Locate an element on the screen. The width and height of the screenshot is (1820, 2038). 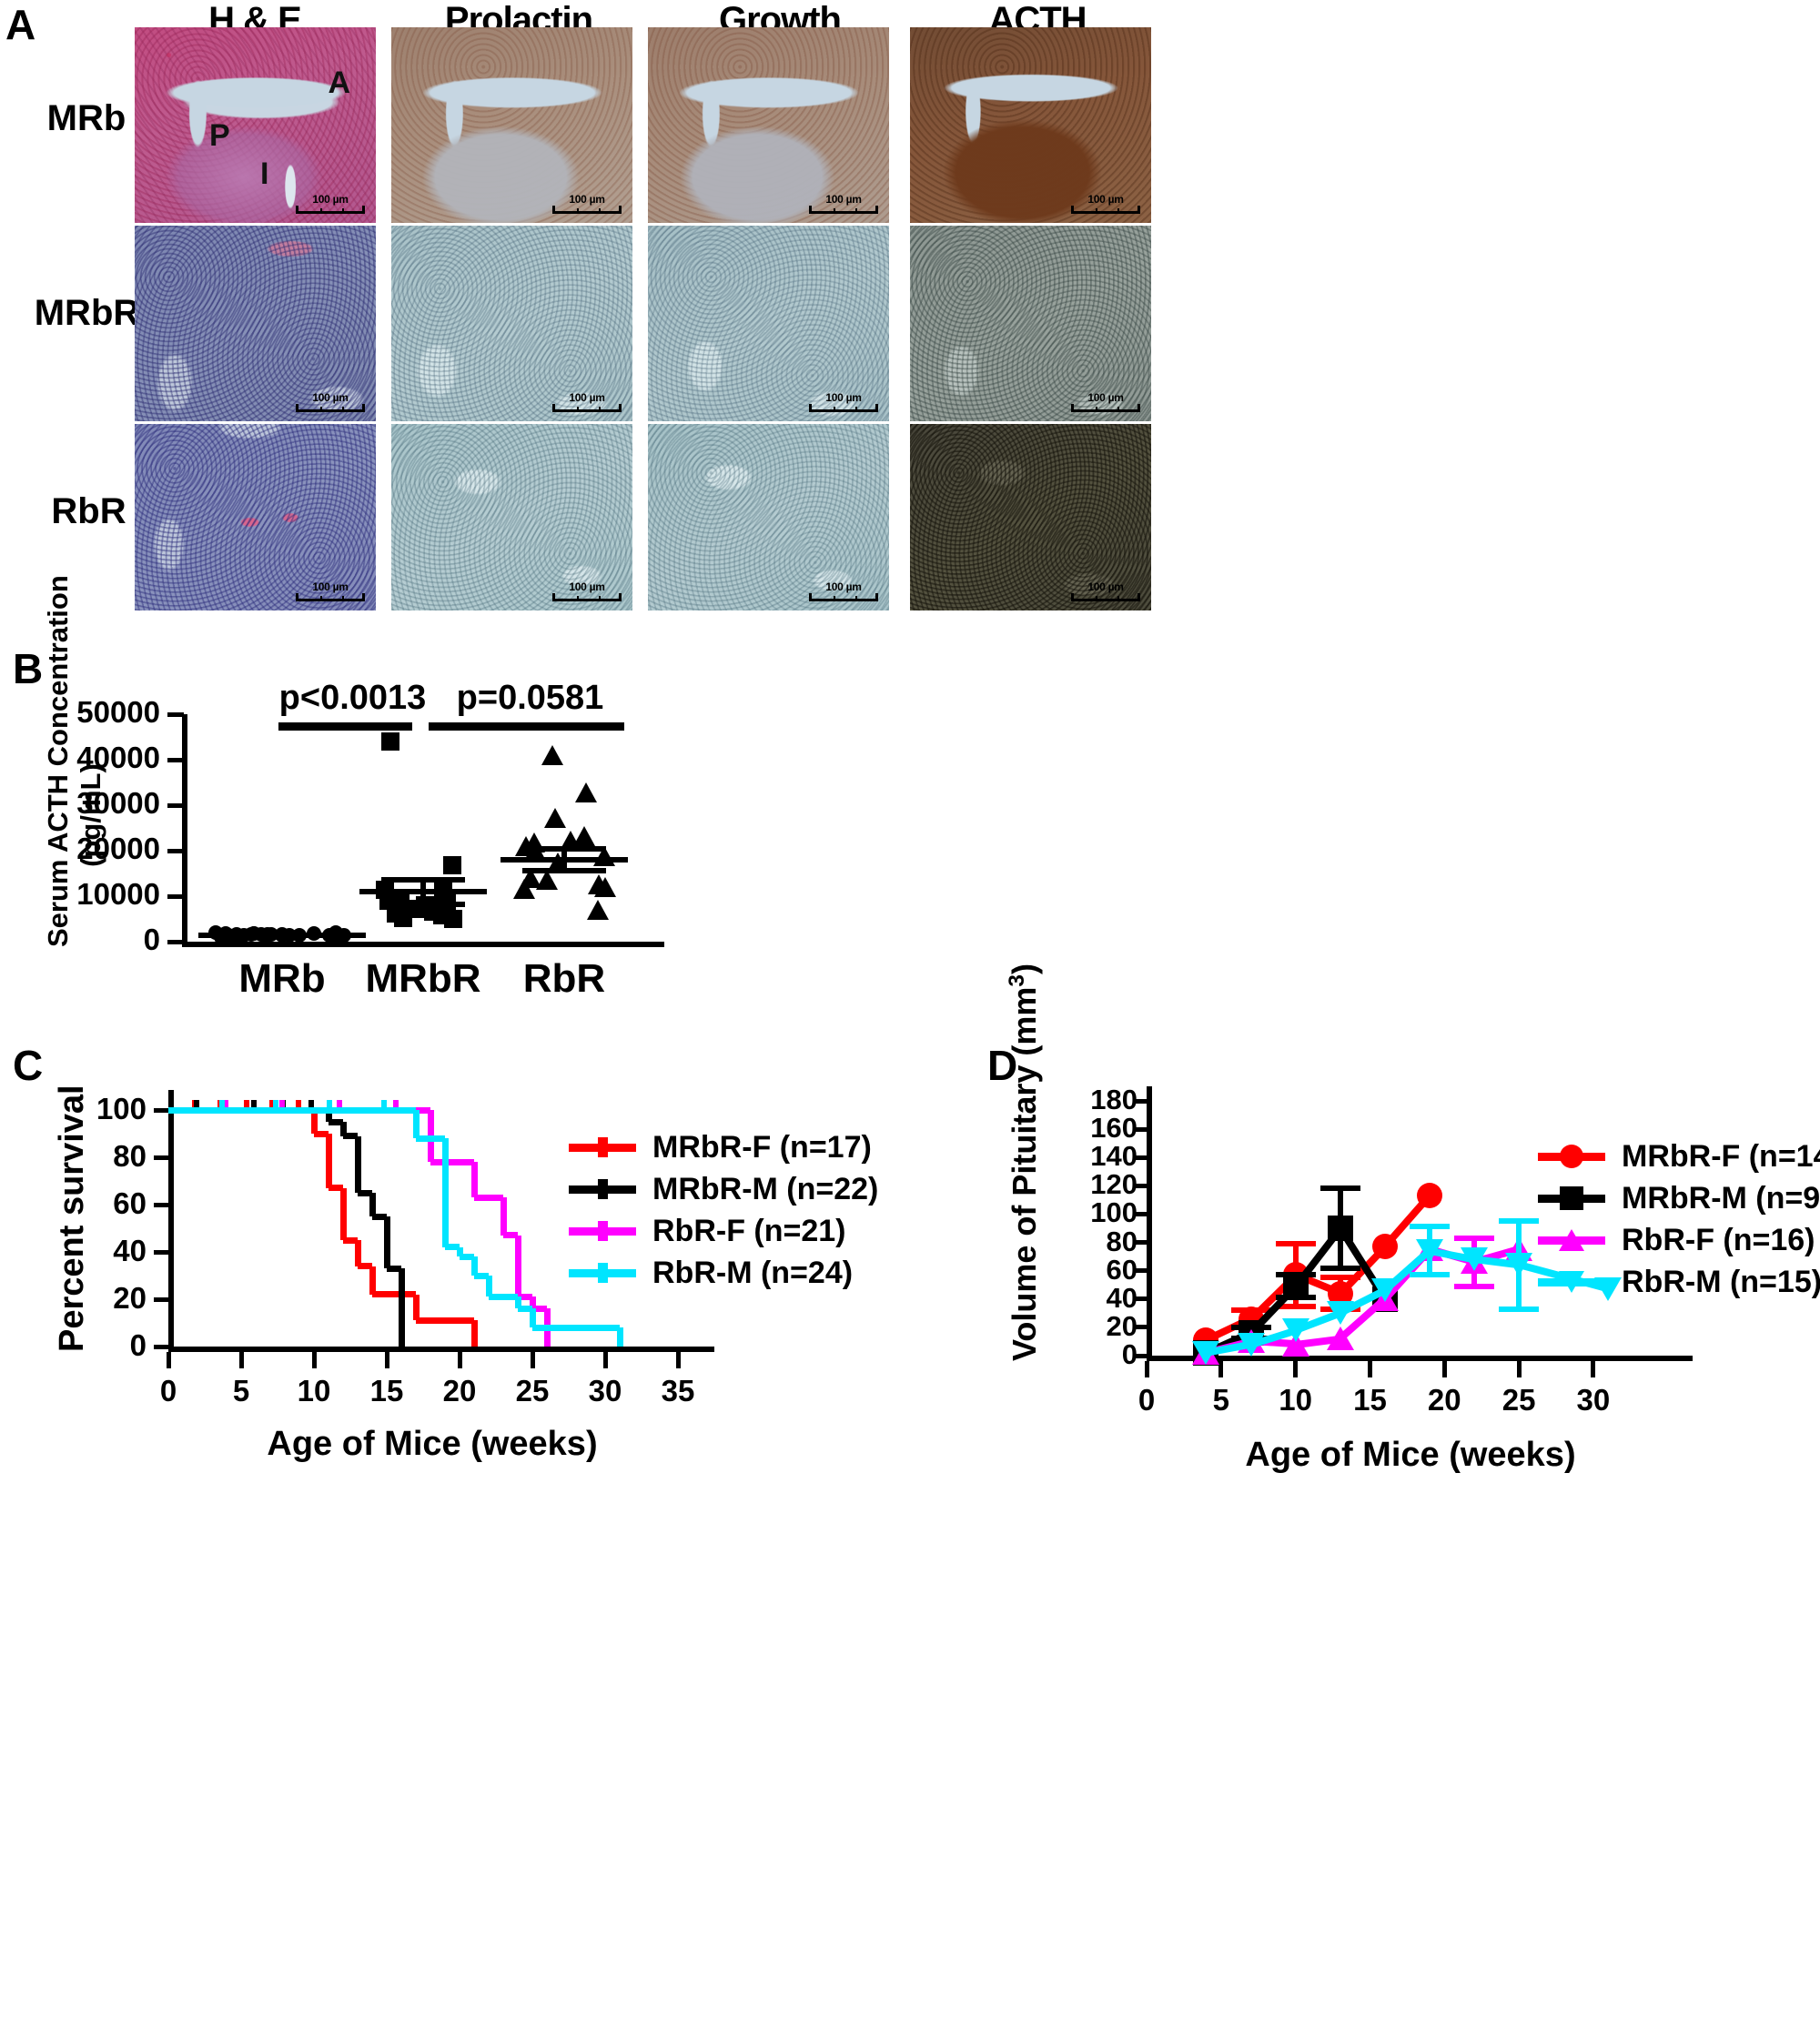
micrograph-mrbr-he: 100 µm is located at coordinates (255, 323).